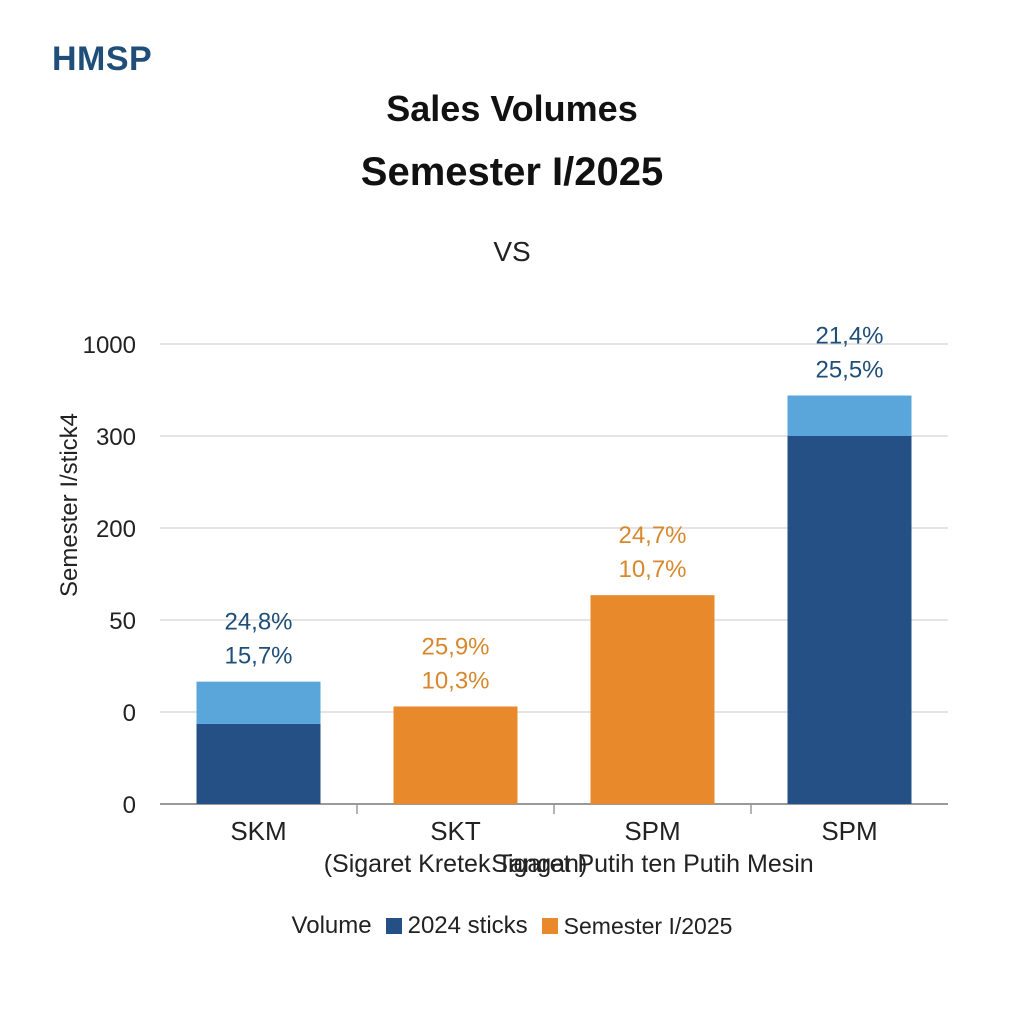 This screenshot has width=1024, height=1024. I want to click on data-label: 10,3%, so click(455, 680).